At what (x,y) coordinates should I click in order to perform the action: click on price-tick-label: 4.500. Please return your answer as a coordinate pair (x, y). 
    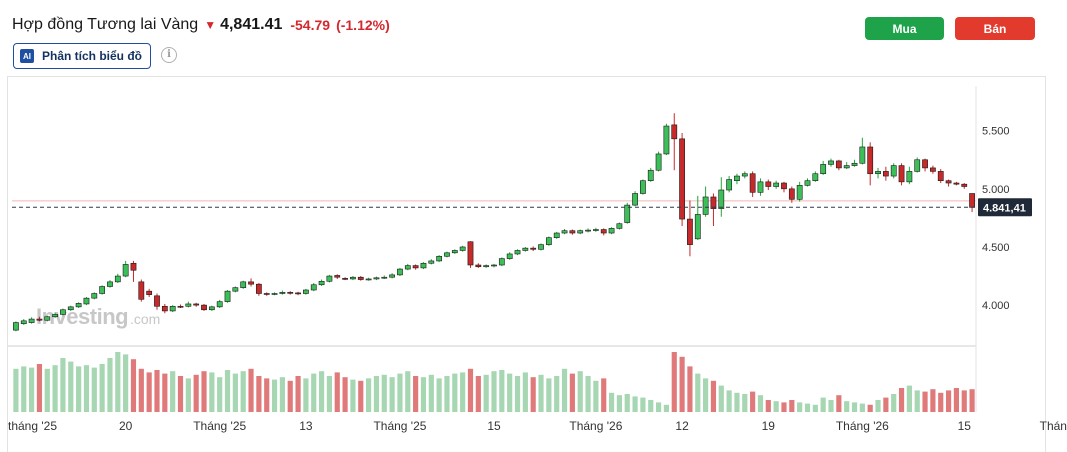
    Looking at the image, I should click on (996, 248).